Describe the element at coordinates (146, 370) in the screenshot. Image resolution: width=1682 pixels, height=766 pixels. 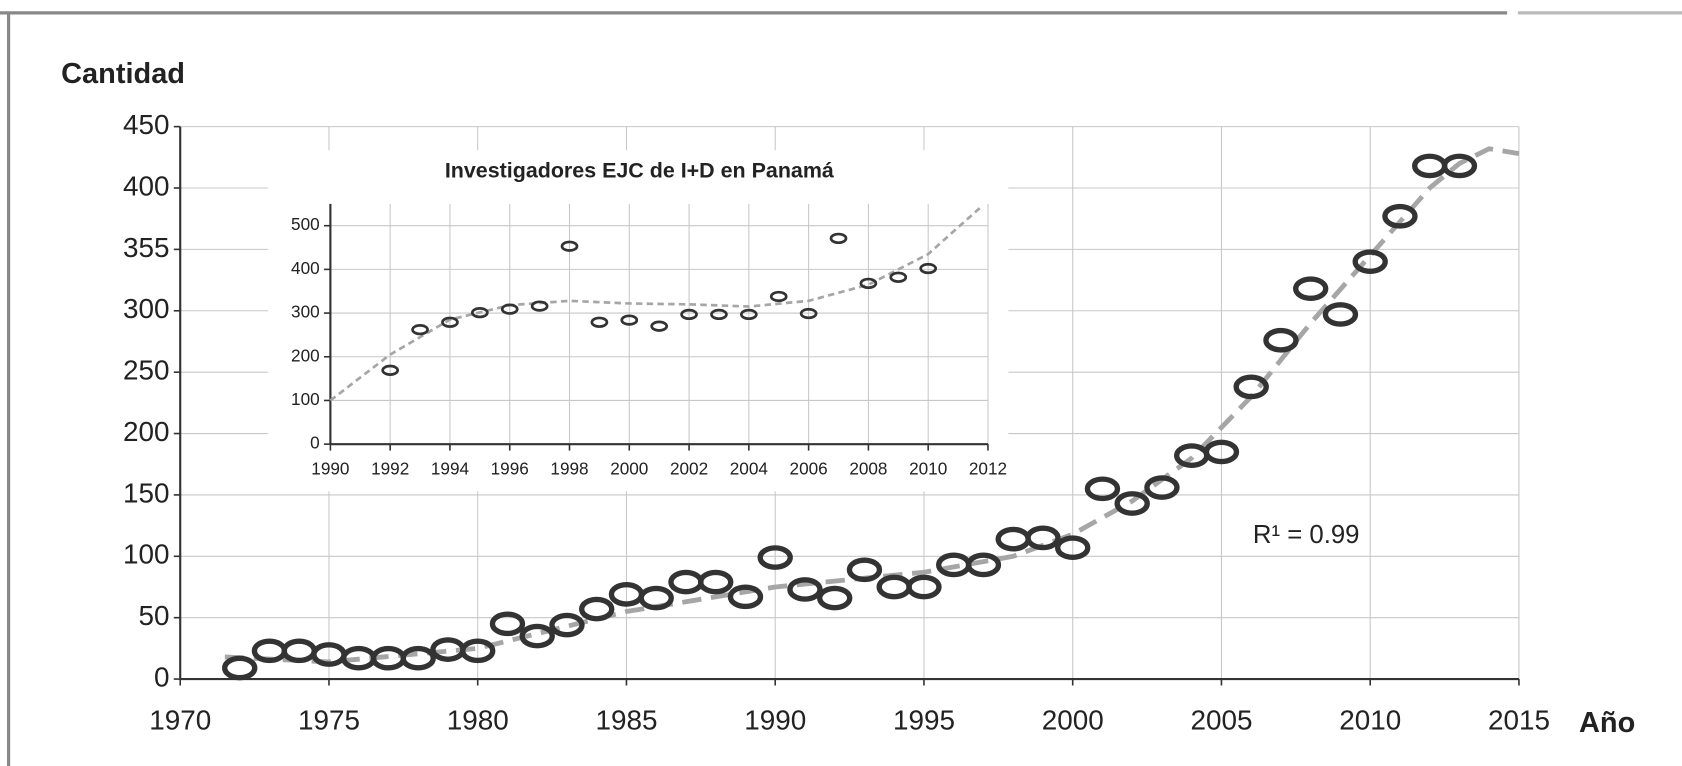
I see `y-tick-label: 250` at that location.